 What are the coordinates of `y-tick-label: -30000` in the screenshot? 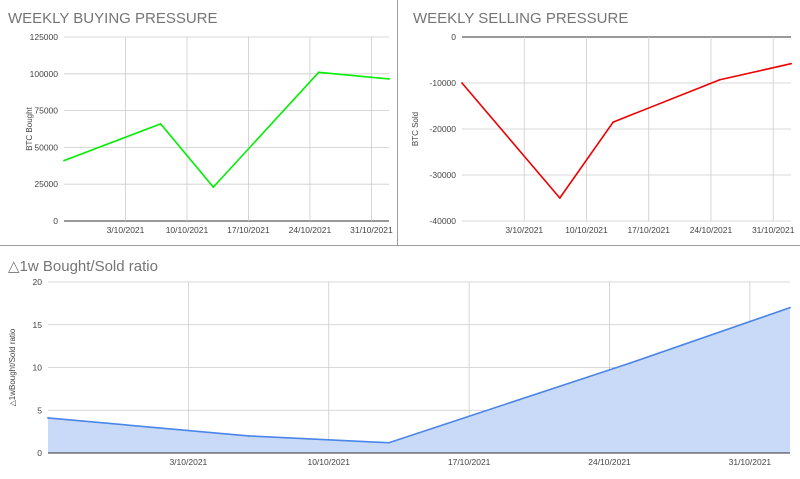 It's located at (443, 175).